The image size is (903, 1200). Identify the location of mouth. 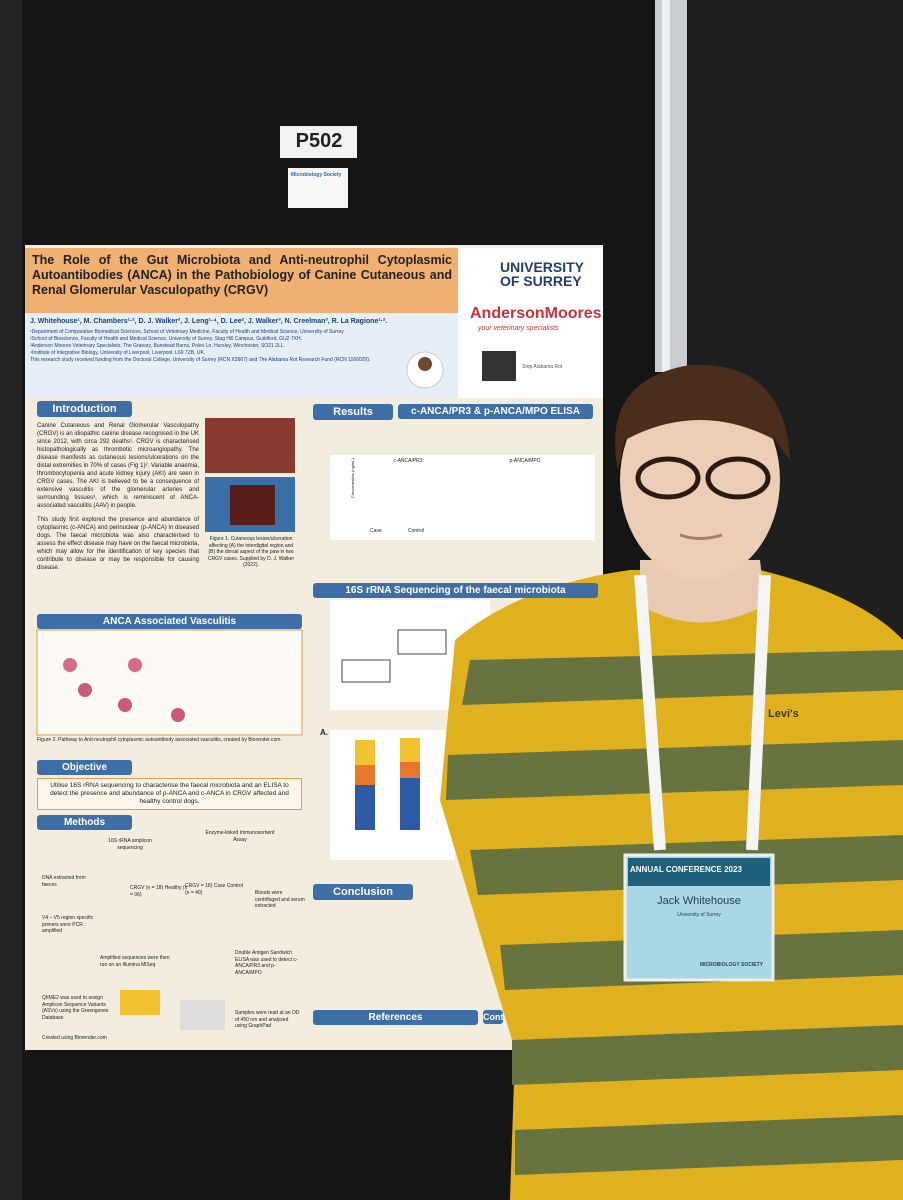
(701, 536).